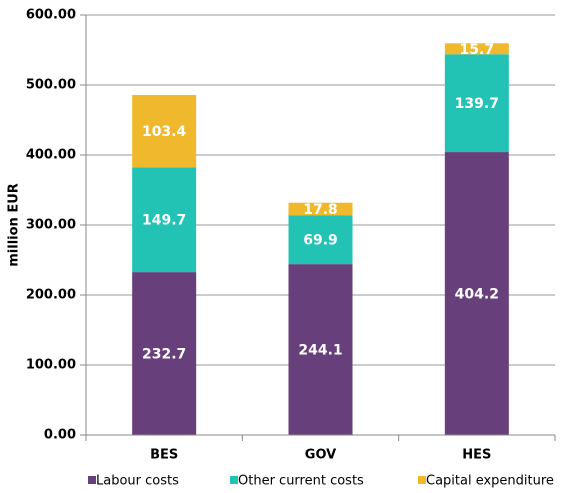 This screenshot has height=493, width=579. I want to click on legend-label: Other current costs, so click(301, 481).